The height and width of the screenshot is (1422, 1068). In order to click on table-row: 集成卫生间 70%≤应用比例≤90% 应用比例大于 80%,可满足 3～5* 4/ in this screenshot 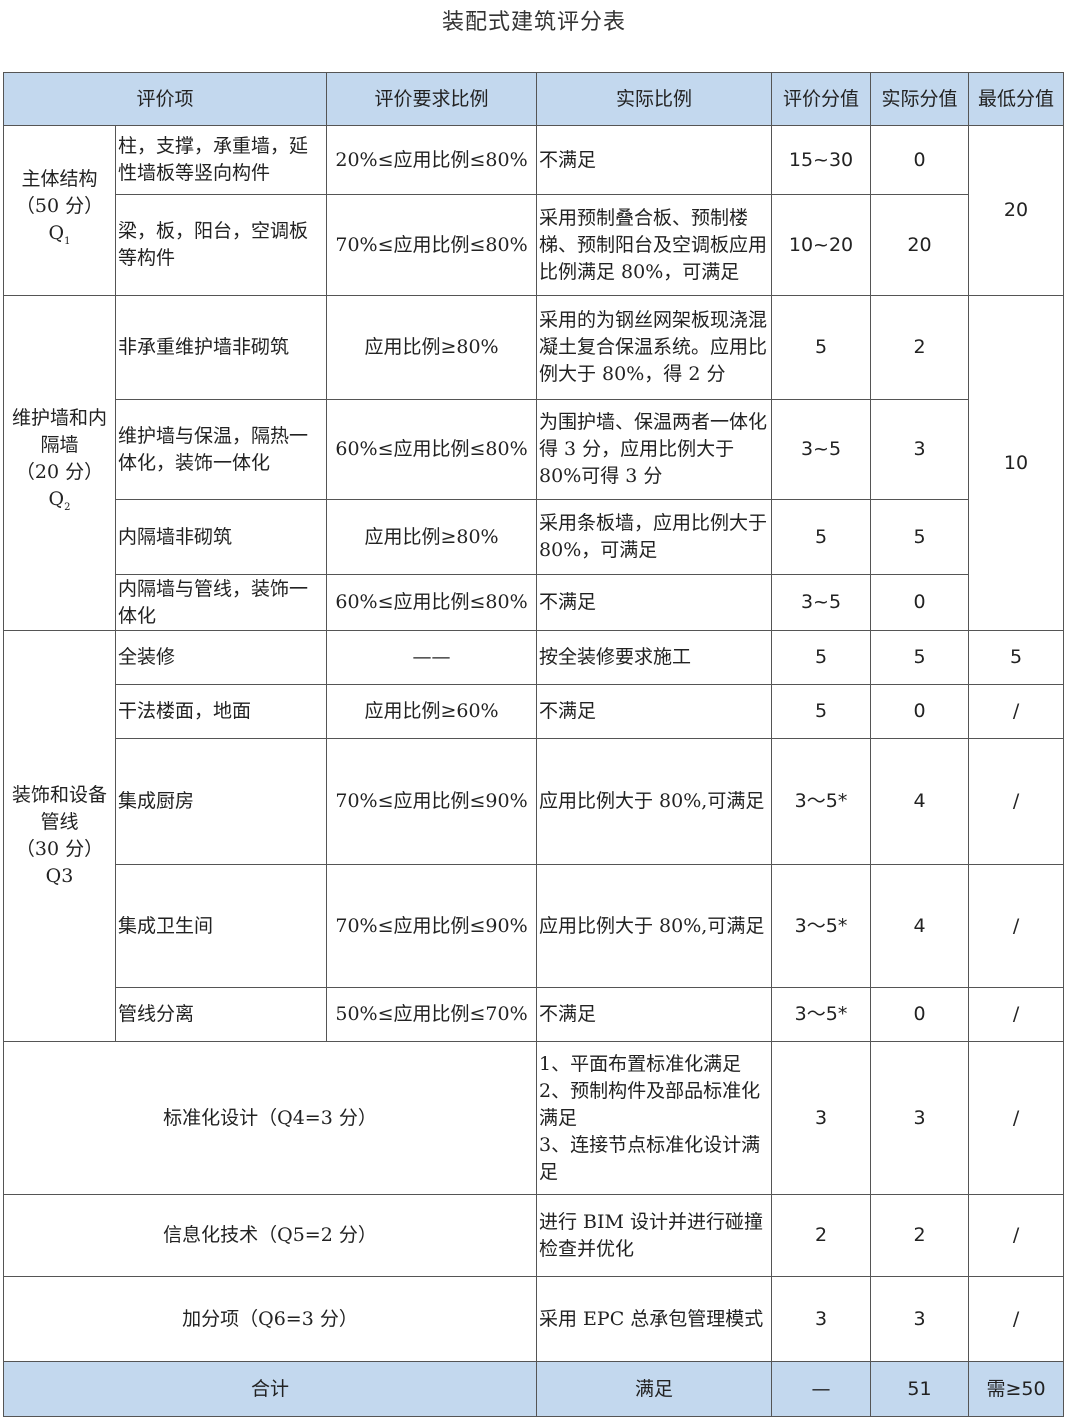, I will do `click(534, 926)`.